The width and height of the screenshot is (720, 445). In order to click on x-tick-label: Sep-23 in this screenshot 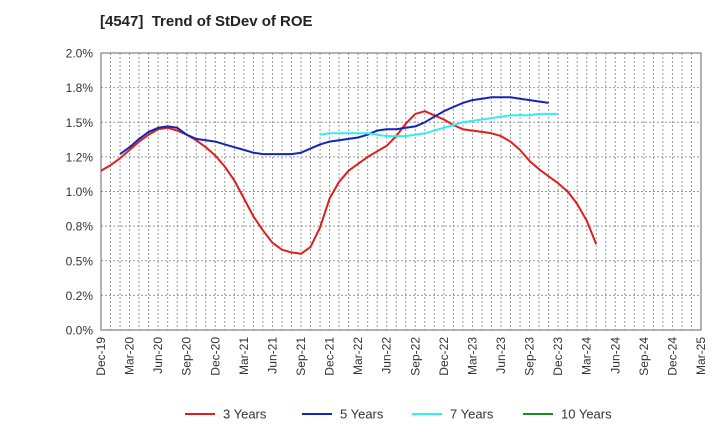, I will do `click(530, 356)`.